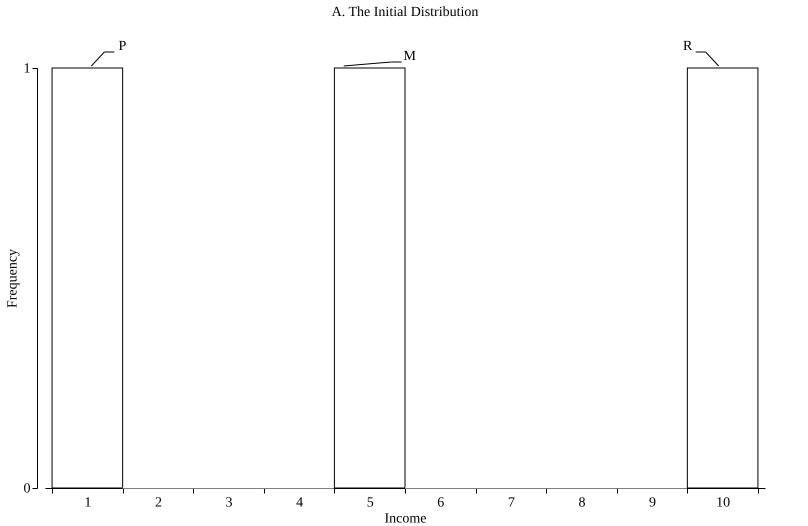 The width and height of the screenshot is (808, 526). I want to click on y-axis-title: Frequency, so click(13, 278).